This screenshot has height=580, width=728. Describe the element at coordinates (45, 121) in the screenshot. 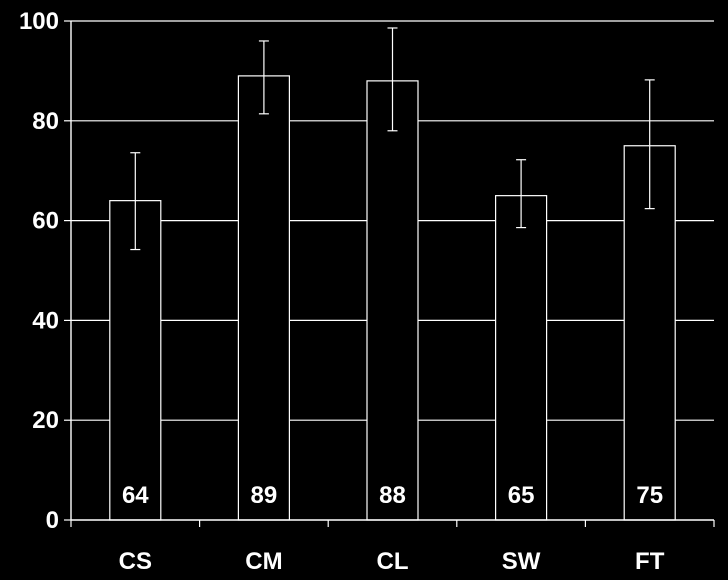

I see `y-tick-label: 80` at that location.